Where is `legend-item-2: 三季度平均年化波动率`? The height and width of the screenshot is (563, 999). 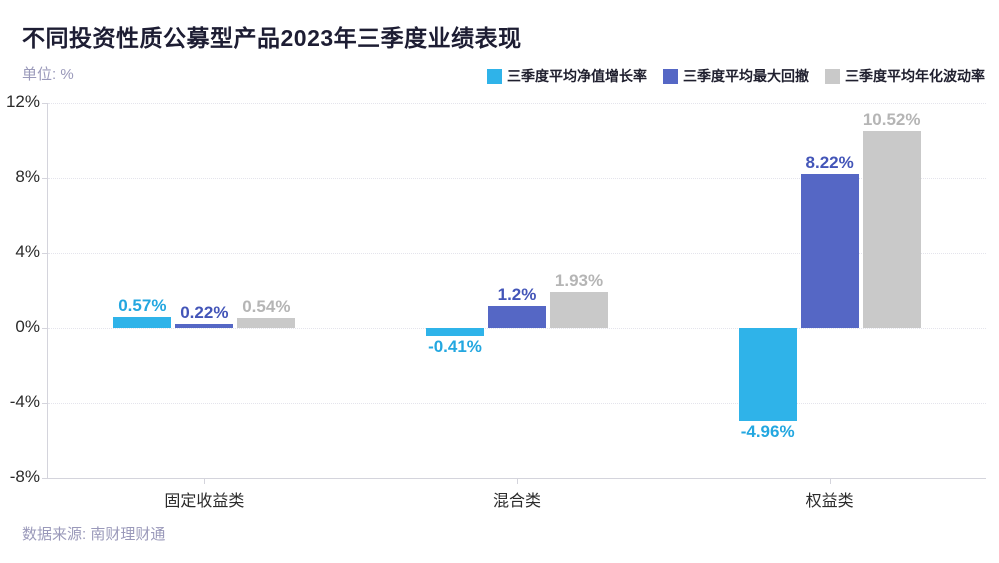
legend-item-2: 三季度平均年化波动率 is located at coordinates (905, 76).